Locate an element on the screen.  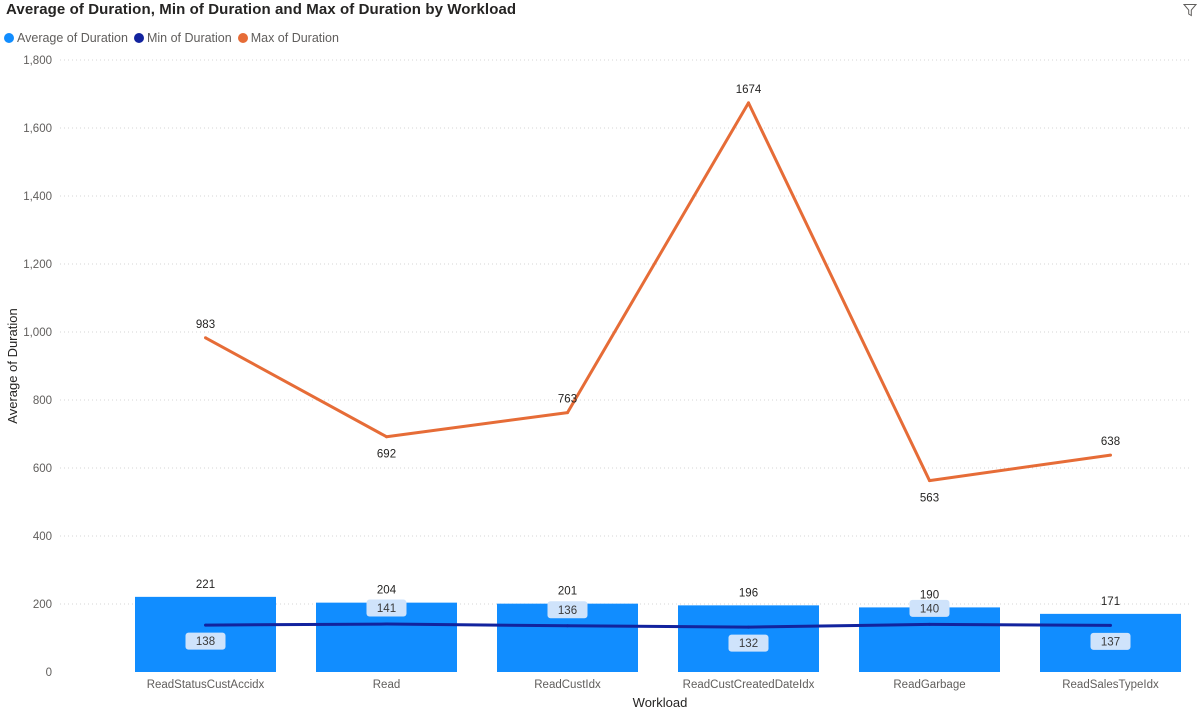
y-tick-label: 800 is located at coordinates (42, 401).